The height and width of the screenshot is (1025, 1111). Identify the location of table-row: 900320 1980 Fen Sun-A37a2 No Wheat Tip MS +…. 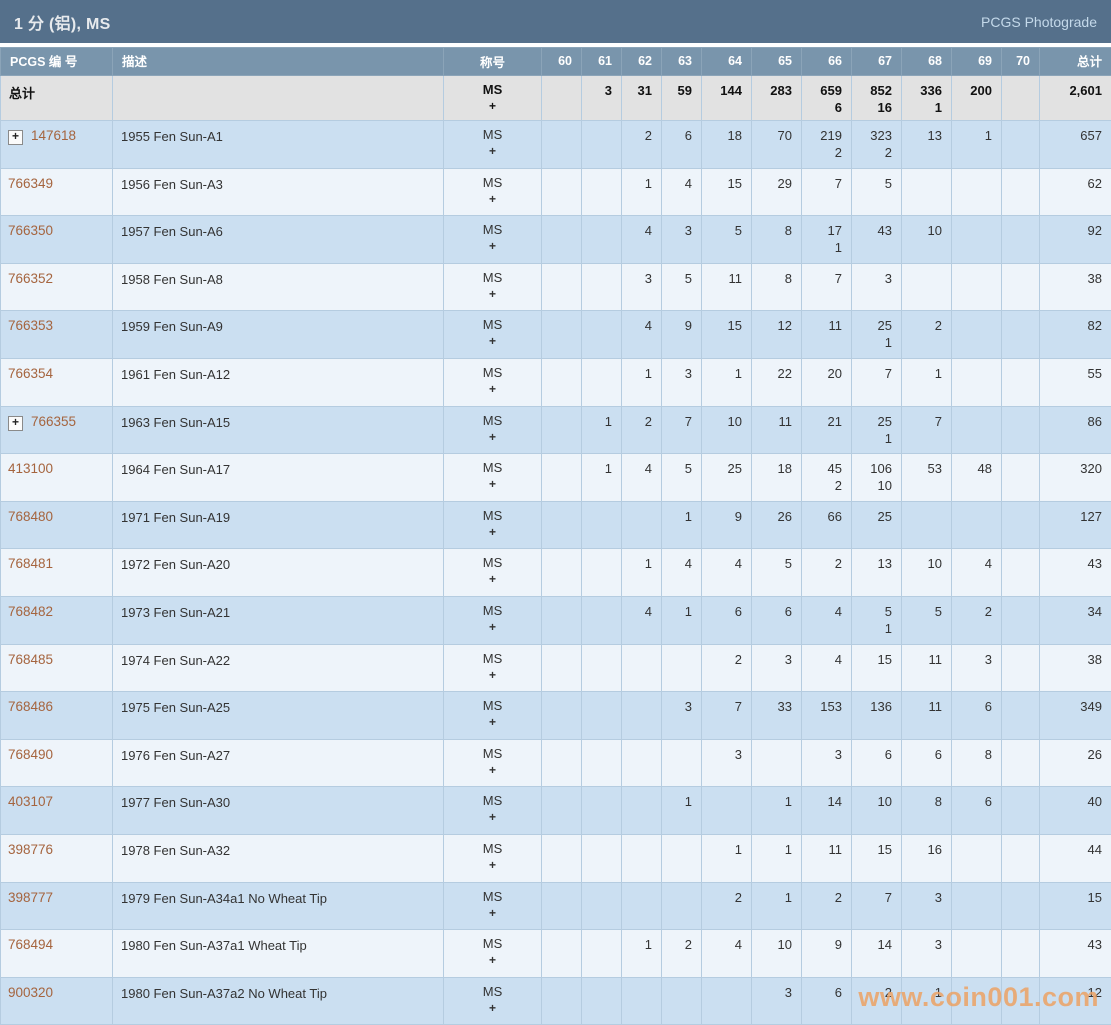
(555, 1000).